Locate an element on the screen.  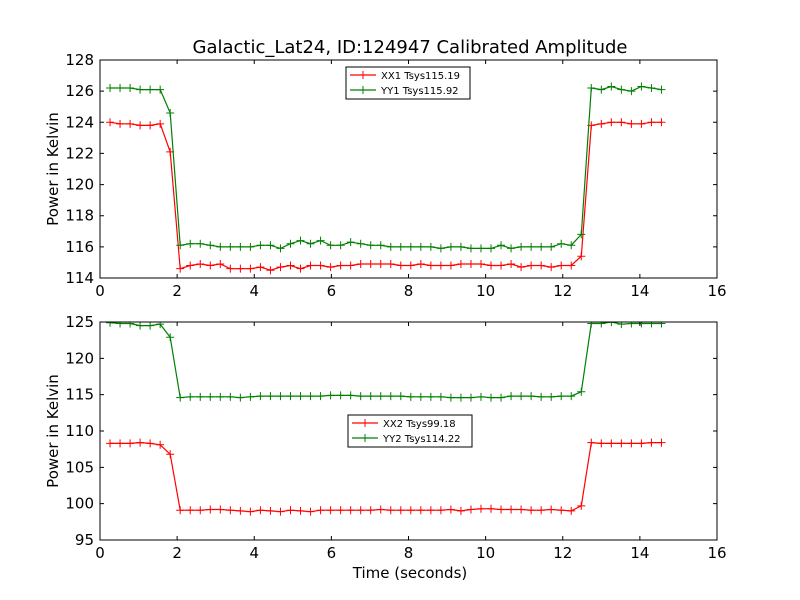
y-tick-label: 126 is located at coordinates (79, 91).